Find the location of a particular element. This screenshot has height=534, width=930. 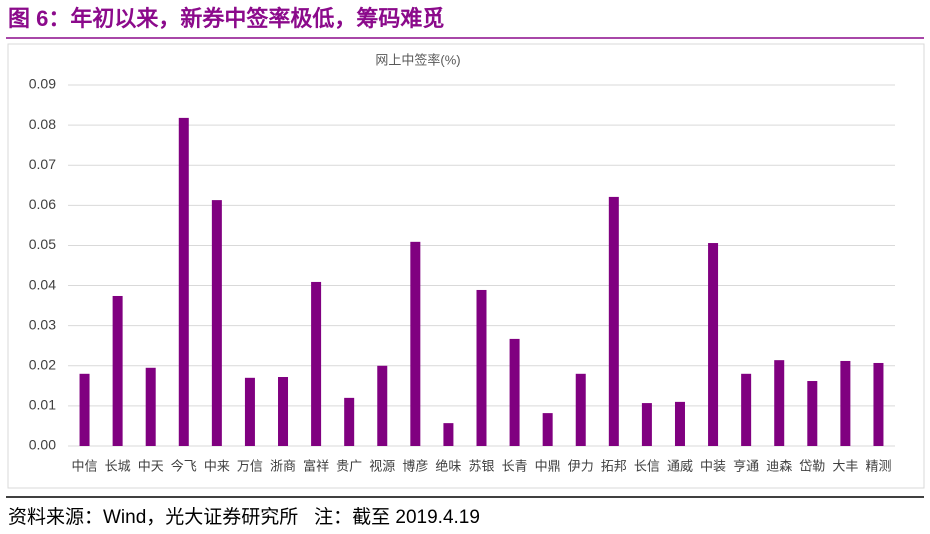

x-tick-label: 中鼎 is located at coordinates (548, 465).